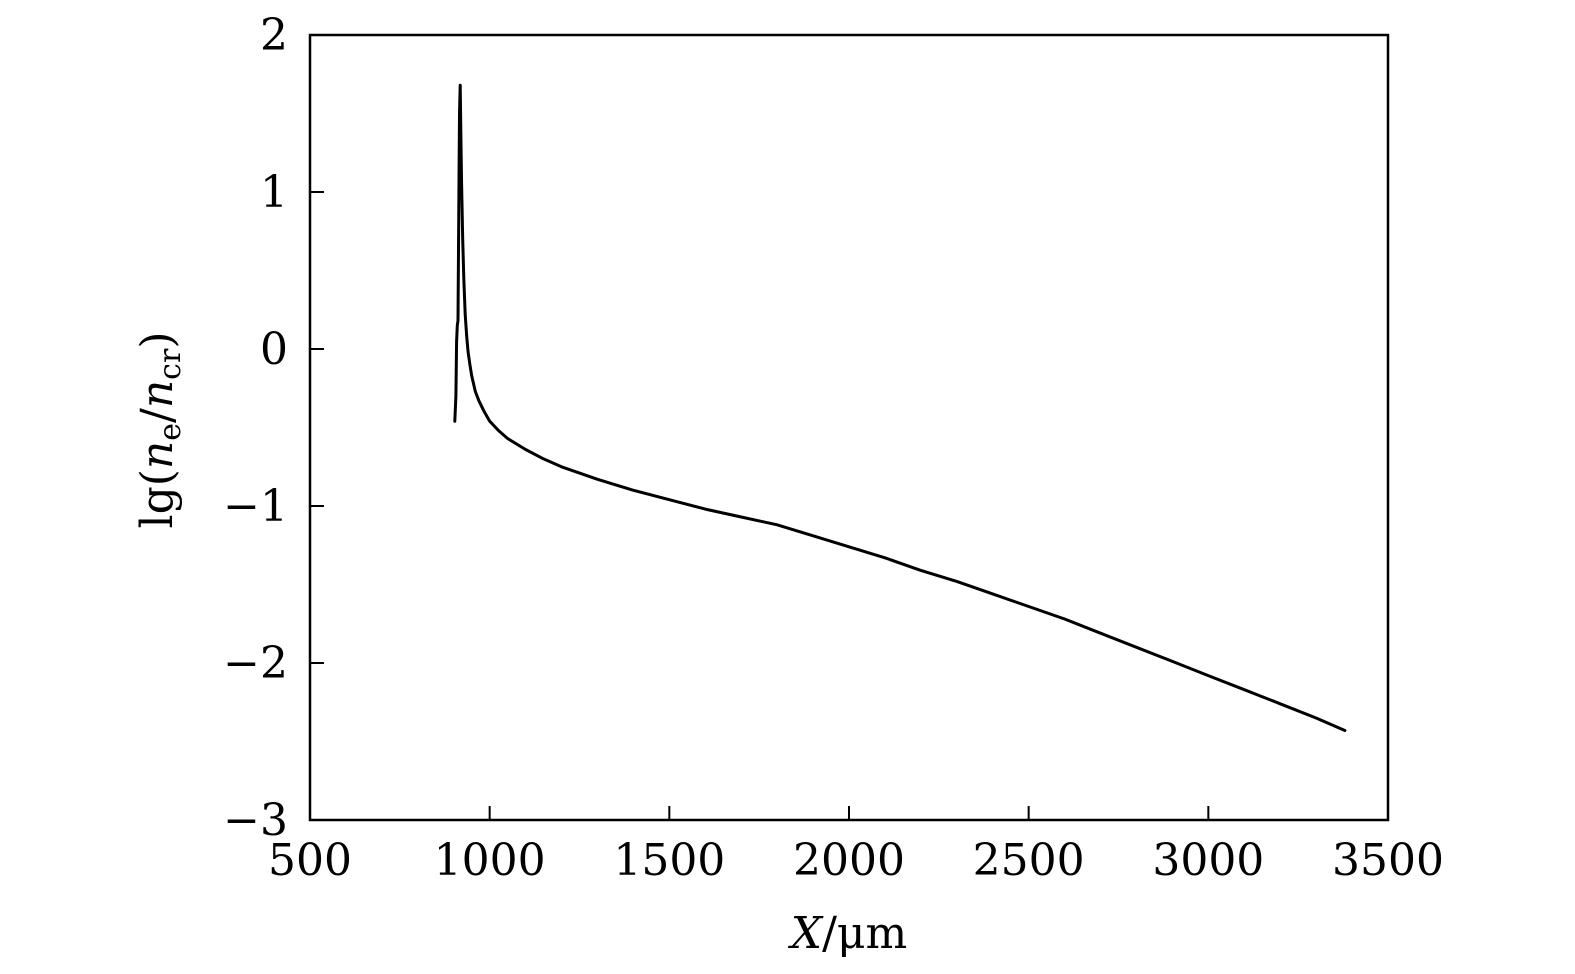  I want to click on x-tick-label: 2500, so click(1029, 860).